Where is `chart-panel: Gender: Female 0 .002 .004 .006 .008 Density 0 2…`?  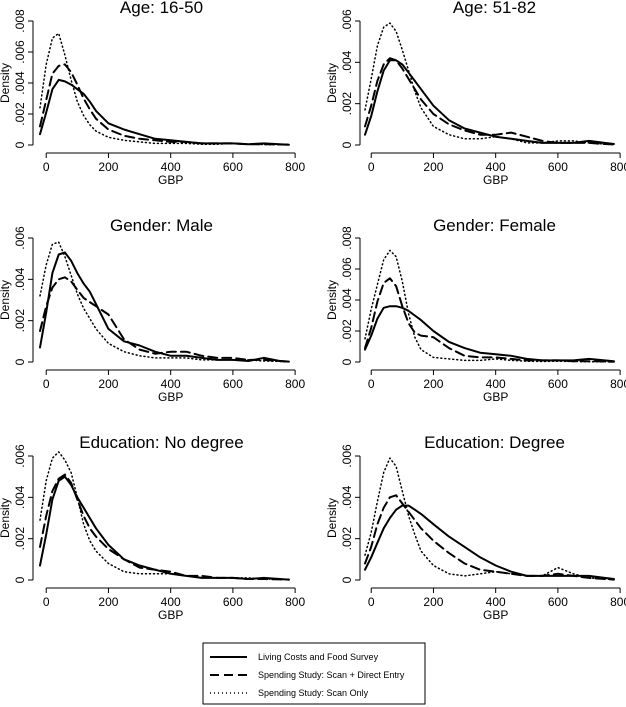
chart-panel: Gender: Female 0 .002 .004 .006 .008 Density 0 2… is located at coordinates (475, 310).